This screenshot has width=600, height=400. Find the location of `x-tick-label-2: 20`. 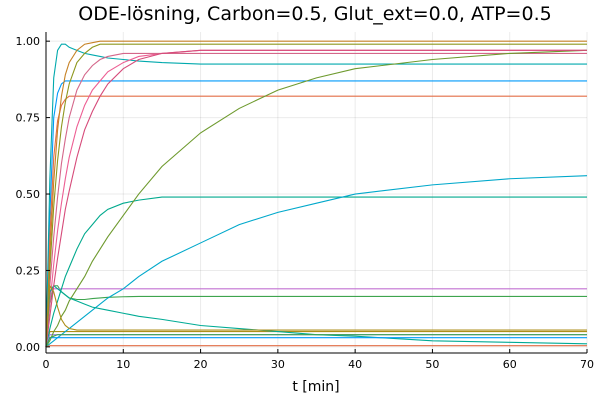

x-tick-label-2: 20 is located at coordinates (201, 364).